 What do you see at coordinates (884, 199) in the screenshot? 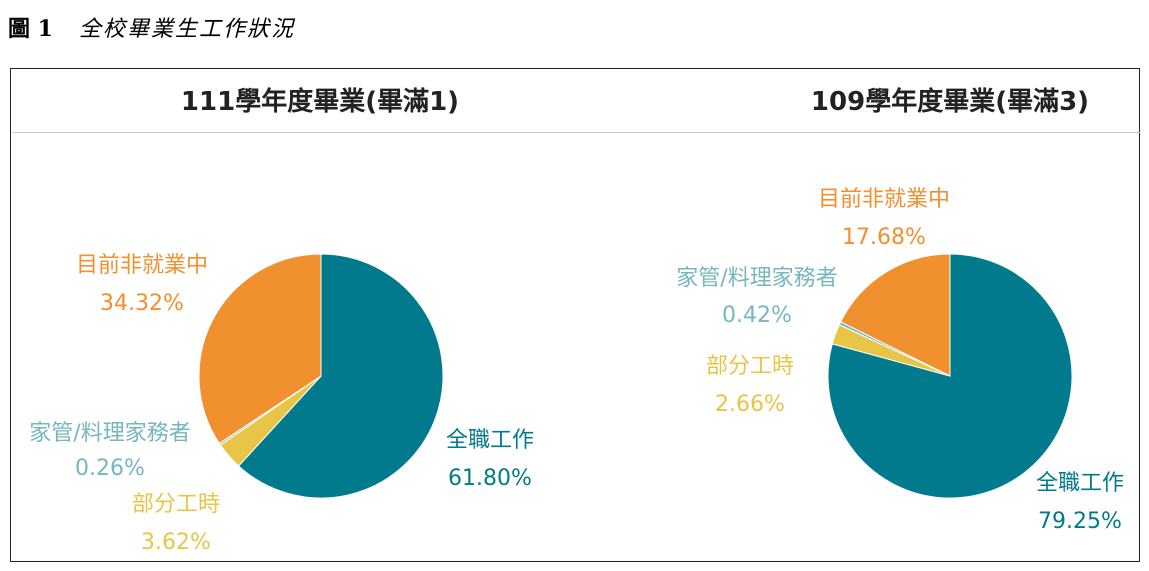
I see `slice-label-unemployed-1: 目前非就業中` at bounding box center [884, 199].